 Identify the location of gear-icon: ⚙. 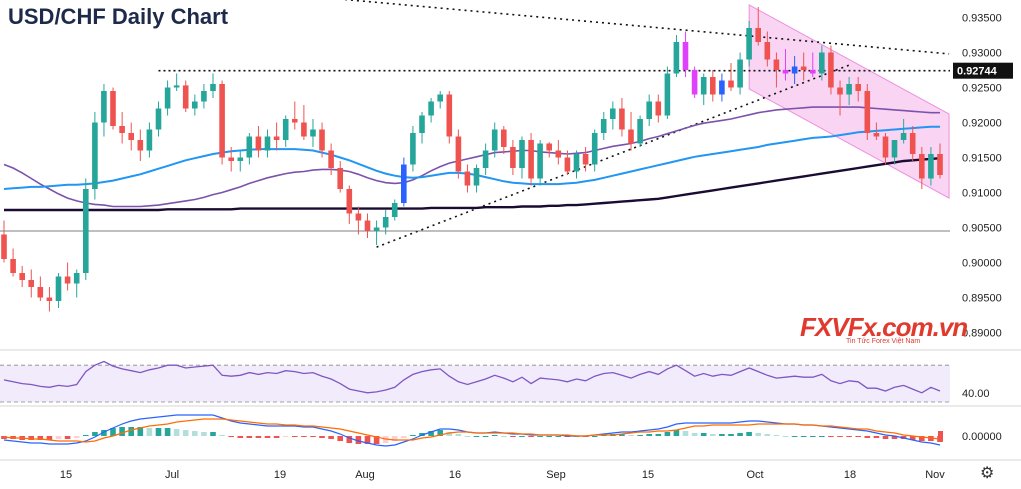
(987, 473).